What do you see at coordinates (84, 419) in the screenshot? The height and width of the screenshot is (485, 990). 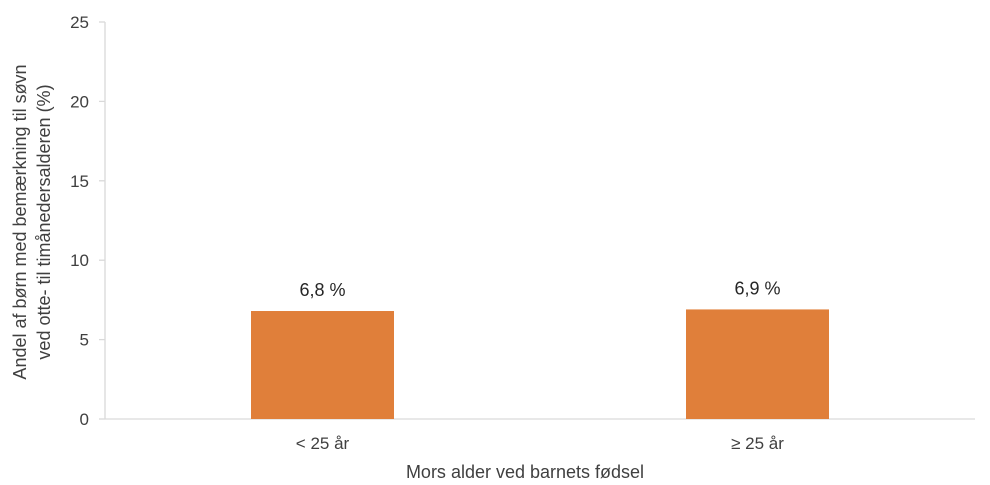 I see `y-tick-label: 0` at bounding box center [84, 419].